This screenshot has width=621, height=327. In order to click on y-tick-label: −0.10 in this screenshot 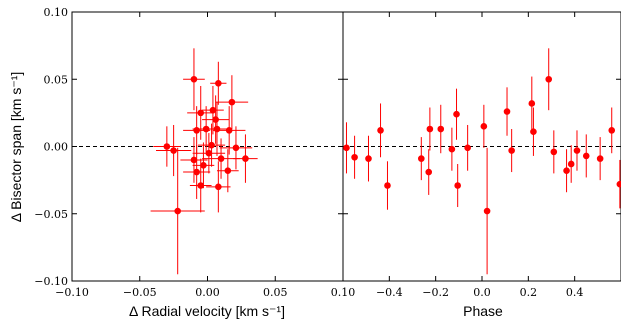, I will do `click(51, 281)`.